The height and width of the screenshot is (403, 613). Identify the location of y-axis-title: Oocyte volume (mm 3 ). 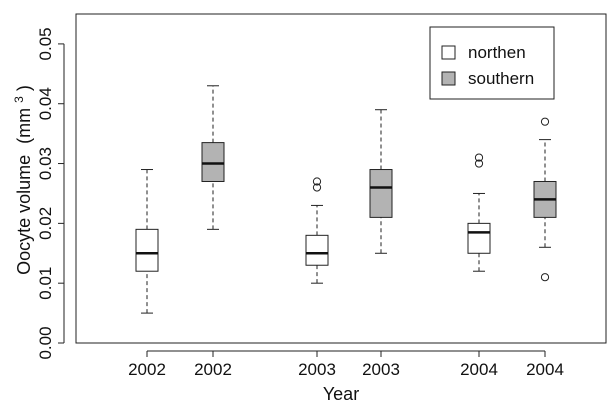
(20, 180).